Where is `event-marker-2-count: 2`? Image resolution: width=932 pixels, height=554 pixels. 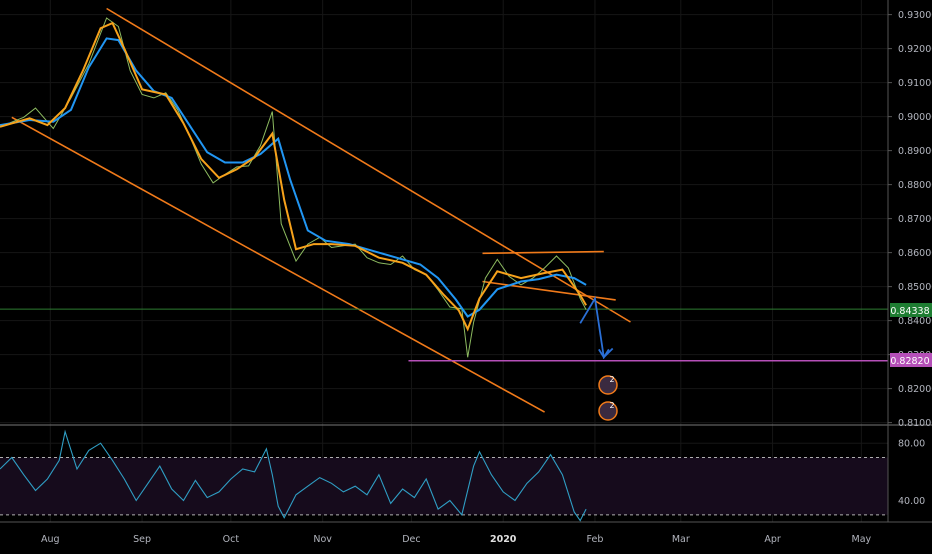 event-marker-2-count: 2 is located at coordinates (611, 405).